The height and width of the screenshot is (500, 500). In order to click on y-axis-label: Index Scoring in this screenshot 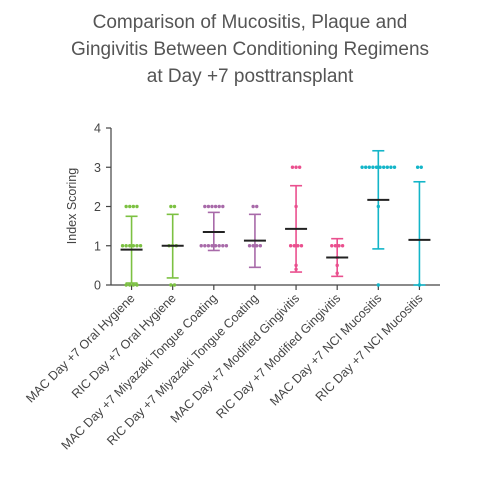, I will do `click(72, 206)`.